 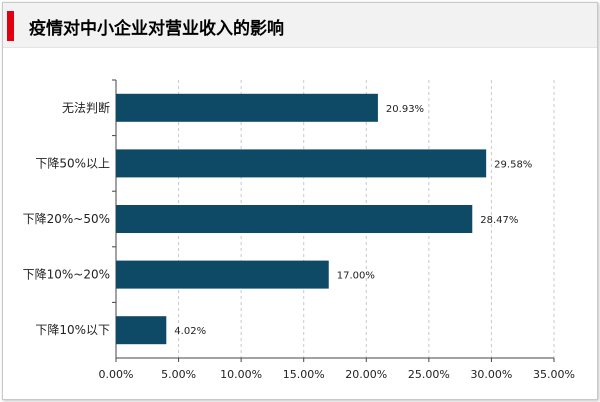 I want to click on x-tick-label: 15.00%, so click(x=304, y=374).